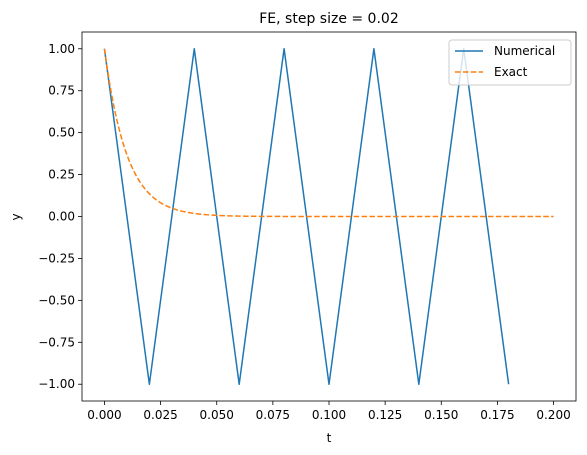  I want to click on y-tick-label: −0.50, so click(56, 300).